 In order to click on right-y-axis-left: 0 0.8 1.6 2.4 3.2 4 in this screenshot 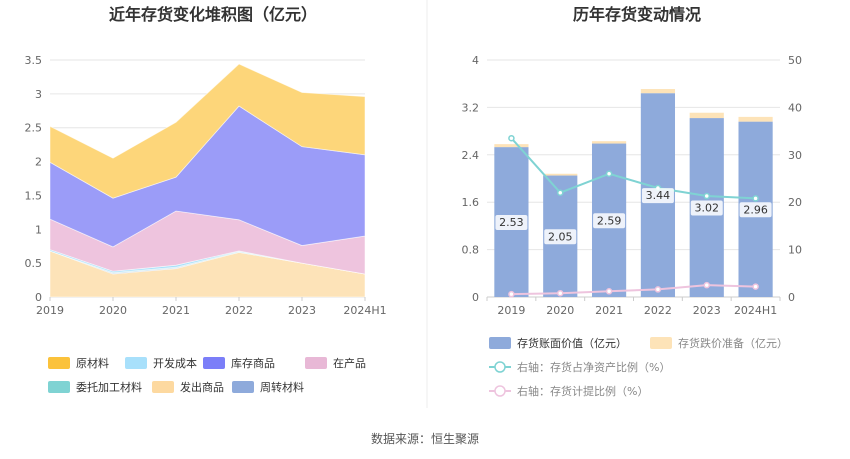, I will do `click(471, 179)`.